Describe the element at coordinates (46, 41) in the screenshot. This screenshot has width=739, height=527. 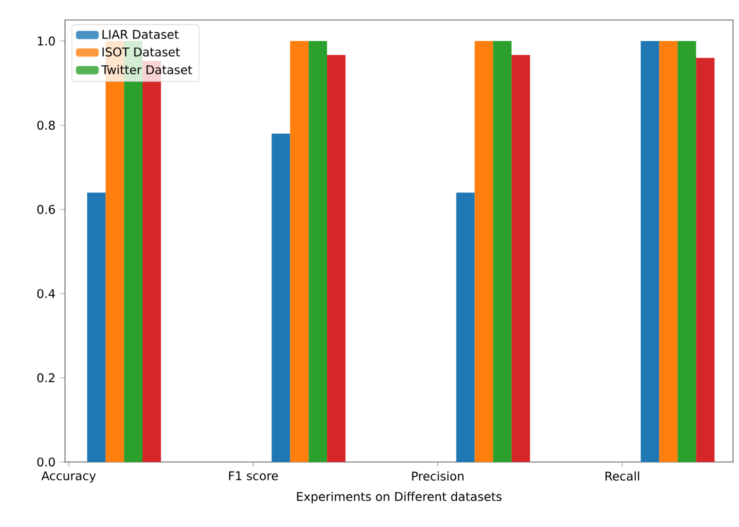
I see `y-tick-label: 1.0` at that location.